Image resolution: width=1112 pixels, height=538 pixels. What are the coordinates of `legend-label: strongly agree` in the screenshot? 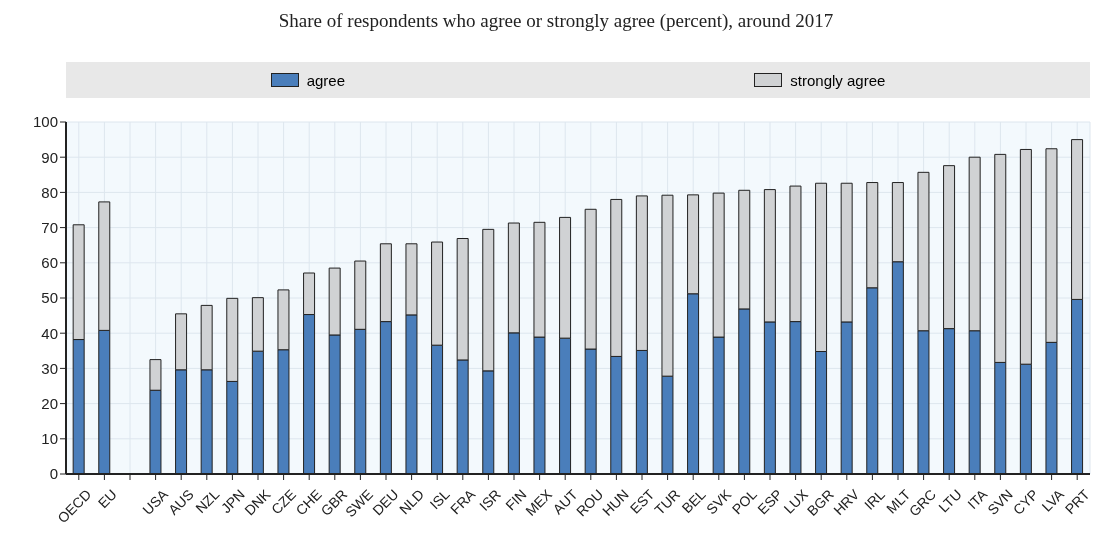 It's located at (838, 80).